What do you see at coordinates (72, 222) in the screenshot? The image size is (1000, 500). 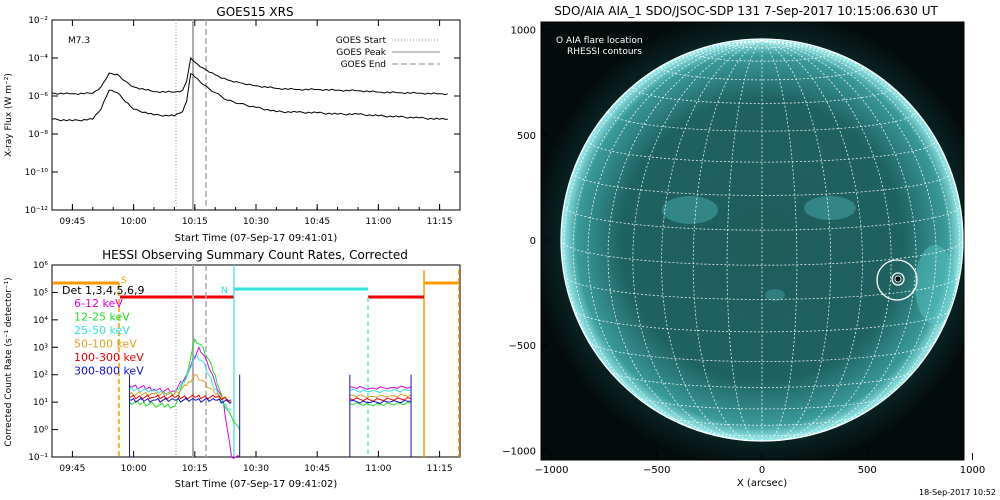 I see `goes-x-tick-label: 09:45` at bounding box center [72, 222].